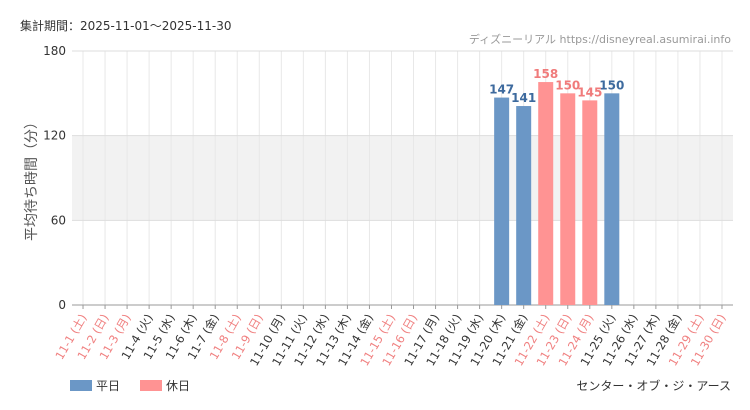 This screenshot has height=410, width=750. I want to click on subtitle: 集計期間：2025-11-01～2025-11-30, so click(125, 25).